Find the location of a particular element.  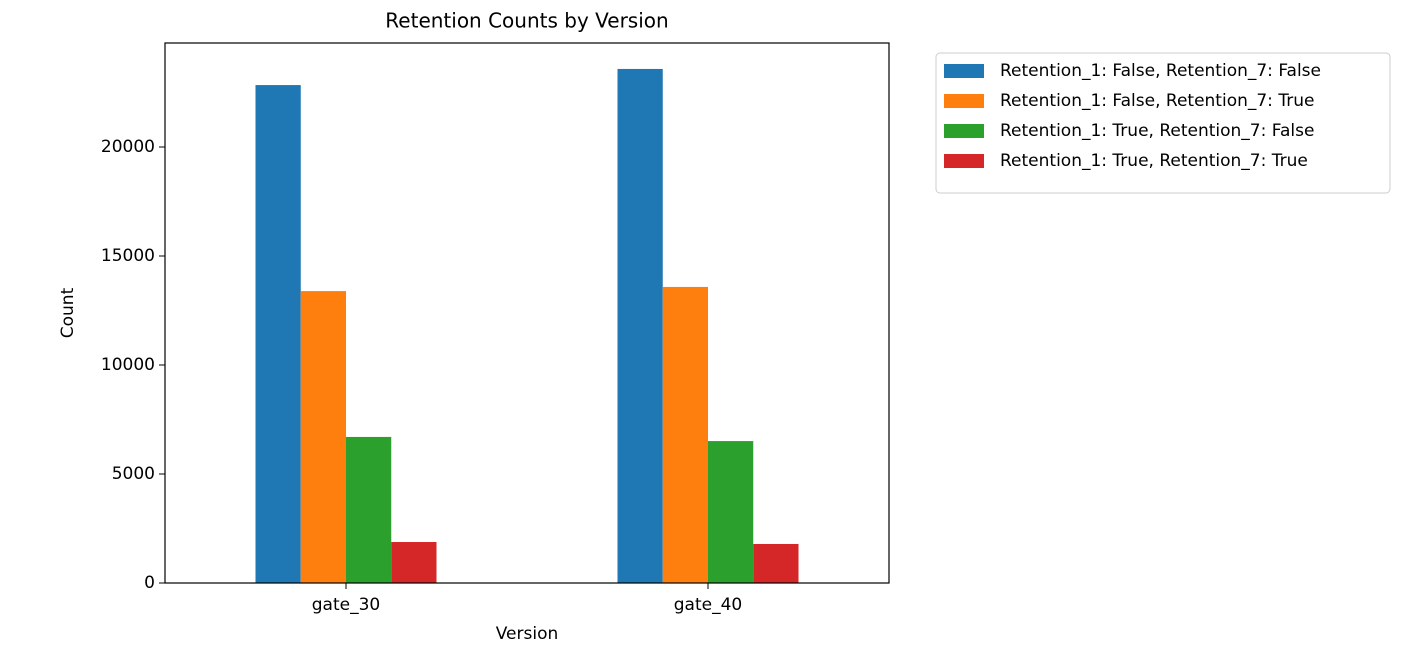

legend-label: Retention_1: False, Retention_7: False is located at coordinates (1160, 71).